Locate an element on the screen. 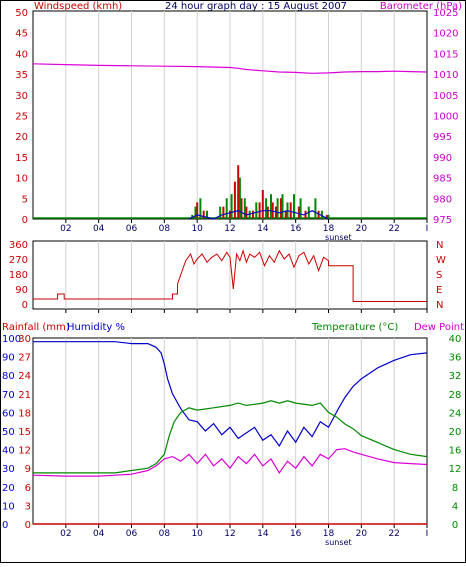  wind-direction-line is located at coordinates (230, 275).